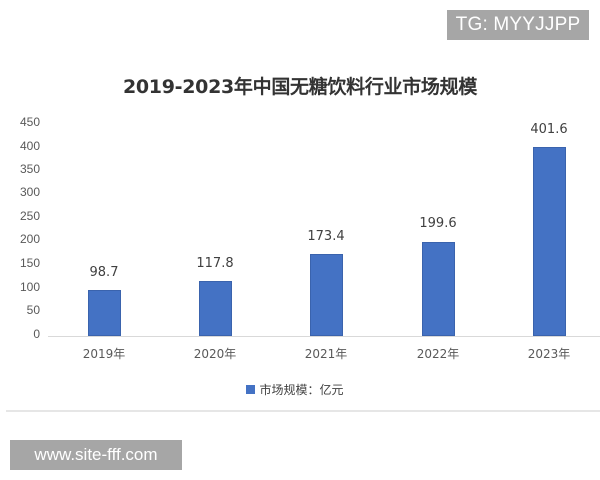 Image resolution: width=600 pixels, height=480 pixels. Describe the element at coordinates (29, 263) in the screenshot. I see `y-tick-150: 150` at that location.